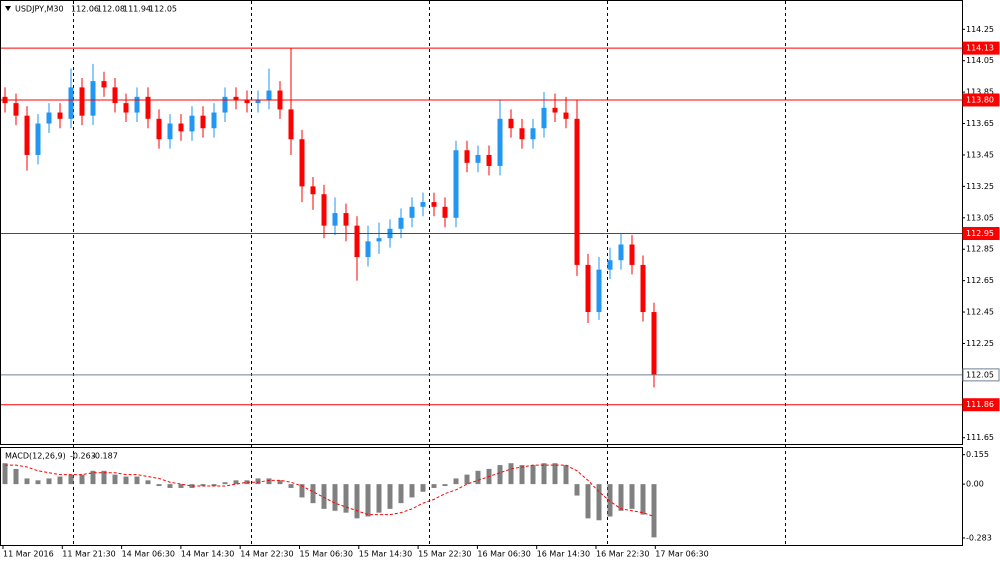 The width and height of the screenshot is (1000, 564). Describe the element at coordinates (977, 454) in the screenshot. I see `y-tick-label: 0.155` at that location.